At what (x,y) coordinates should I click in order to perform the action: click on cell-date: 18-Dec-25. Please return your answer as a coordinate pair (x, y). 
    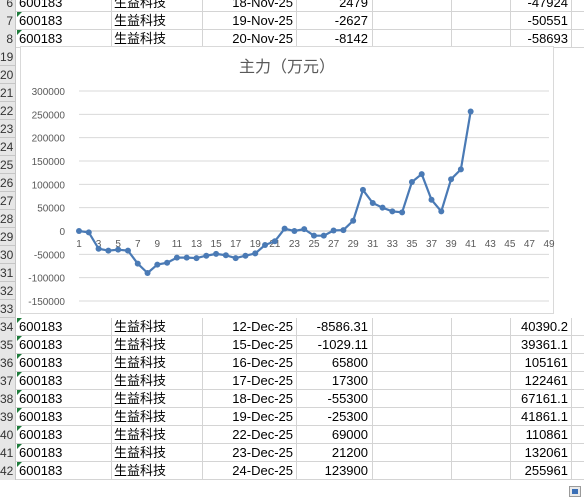
    Looking at the image, I should click on (262, 398).